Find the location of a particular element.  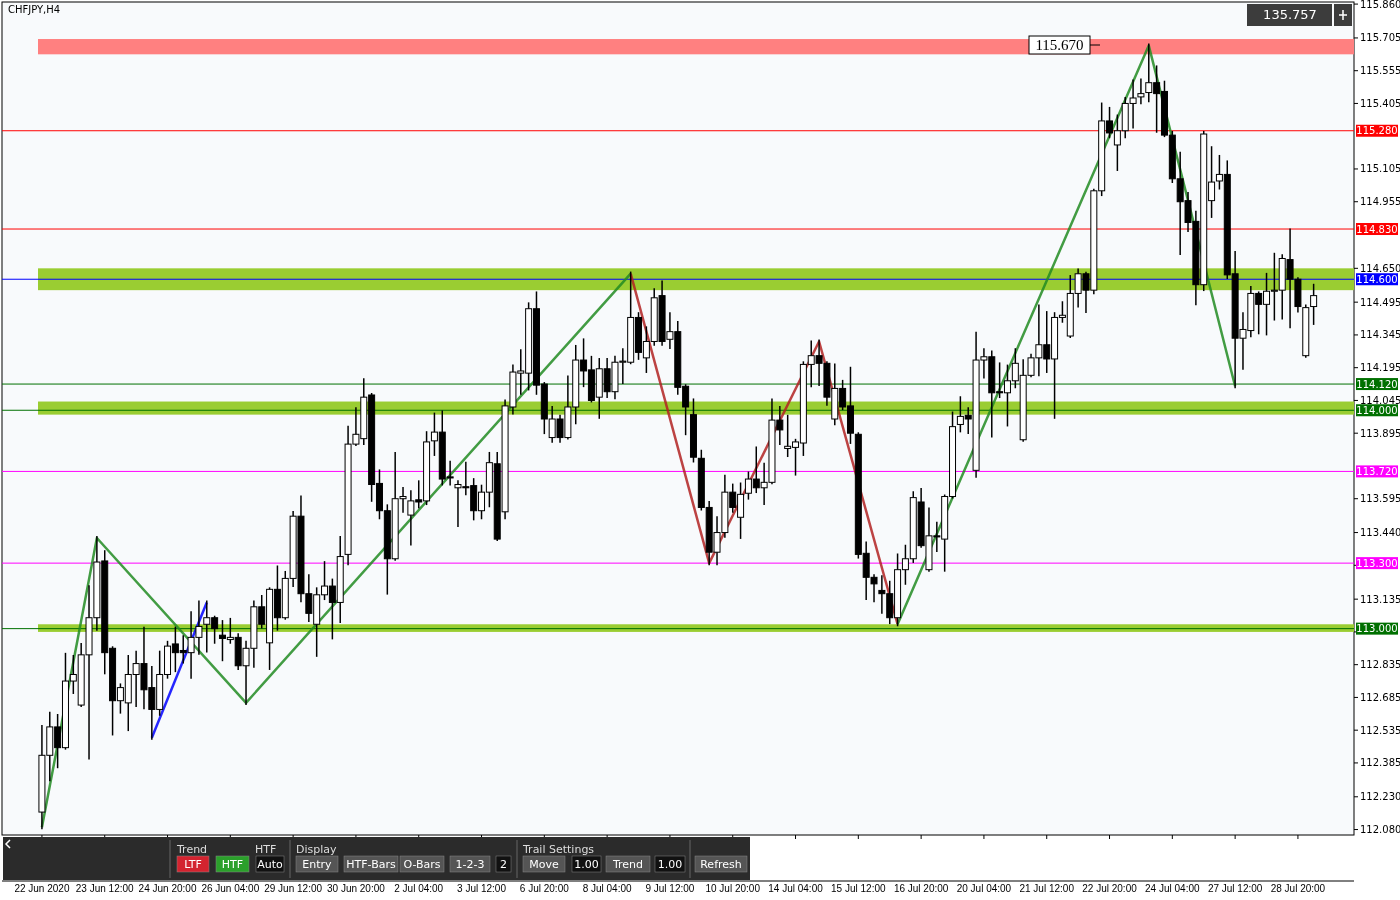

x-tick-label: 22 Jul 20:00 is located at coordinates (1110, 888).